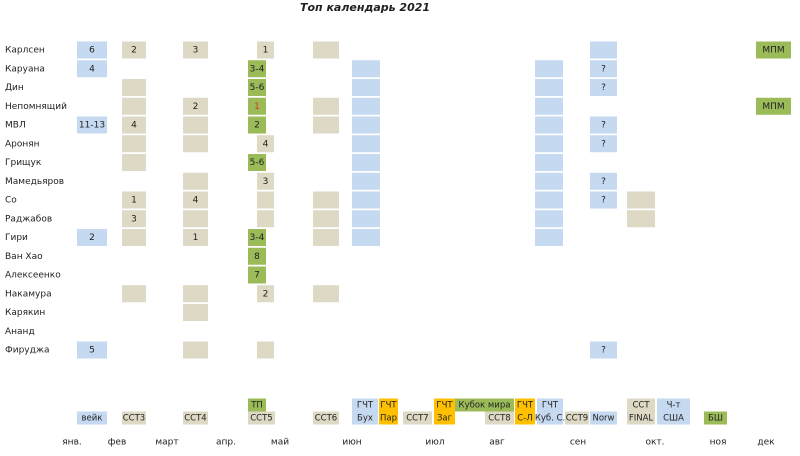 The width and height of the screenshot is (800, 456). What do you see at coordinates (34, 182) in the screenshot?
I see `player-name: Мамедьяров` at bounding box center [34, 182].